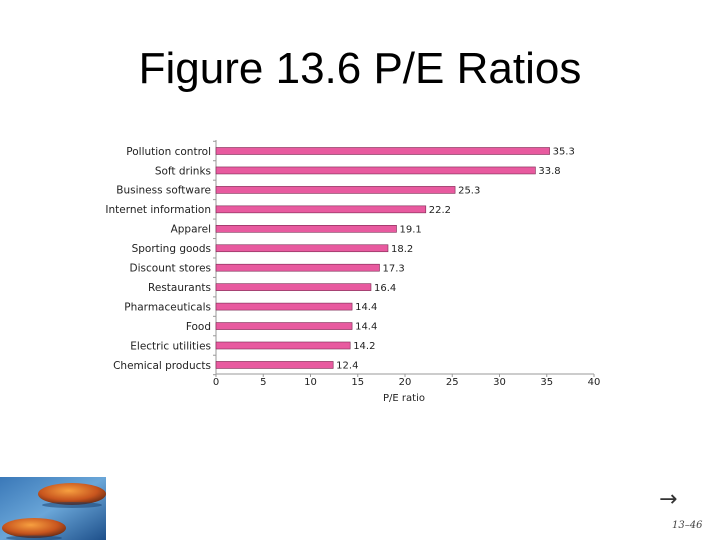  What do you see at coordinates (167, 307) in the screenshot?
I see `category-label: Pharmaceuticals` at bounding box center [167, 307].